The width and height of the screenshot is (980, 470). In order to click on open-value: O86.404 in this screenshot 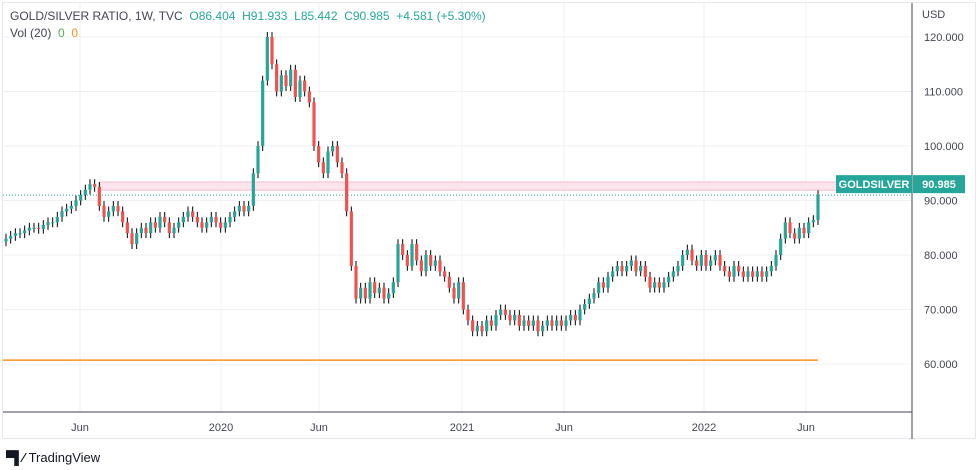, I will do `click(212, 16)`.